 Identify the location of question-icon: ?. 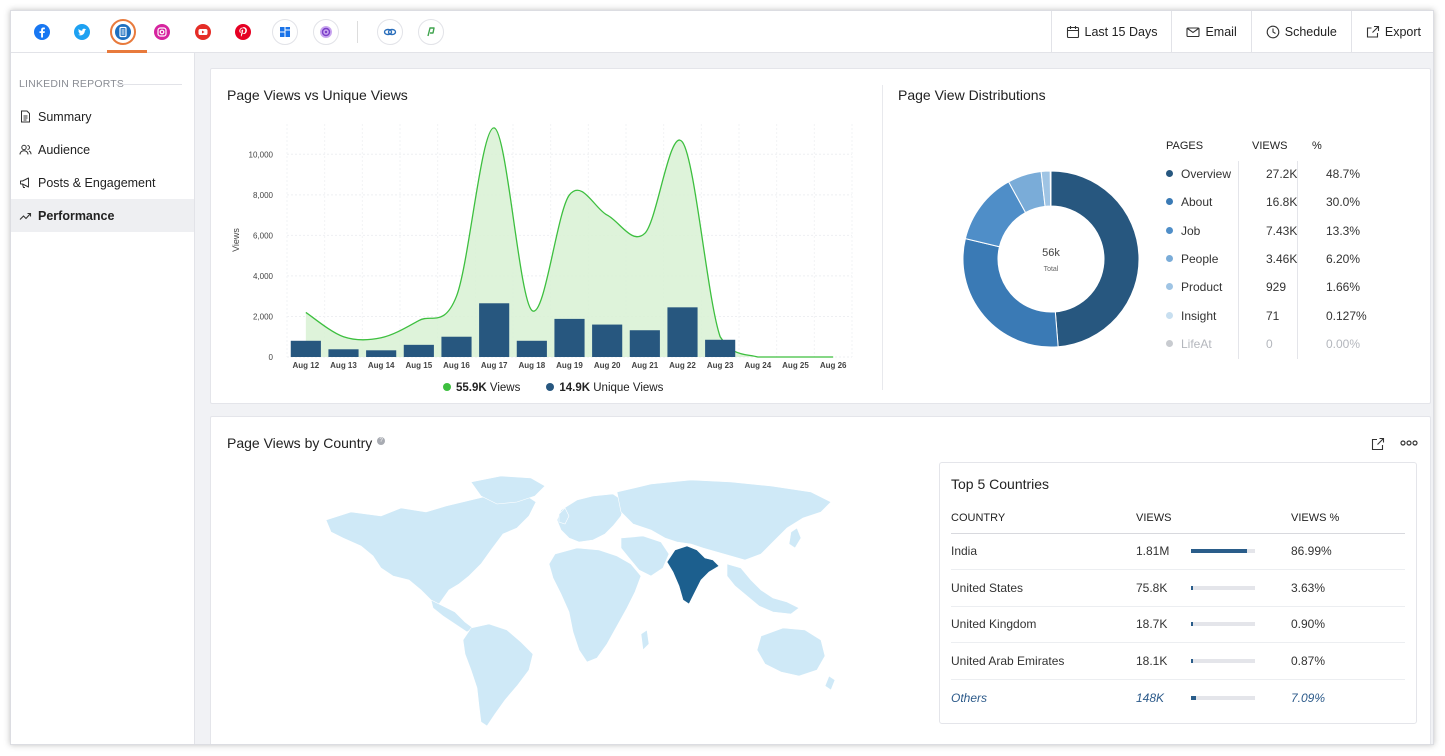
(381, 441).